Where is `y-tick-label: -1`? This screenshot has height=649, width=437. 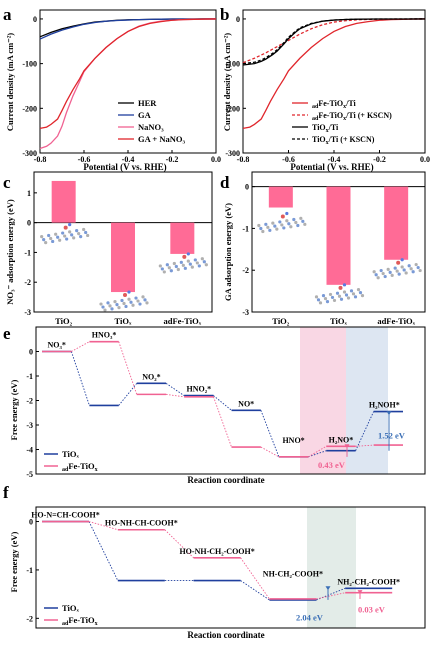
y-tick-label: -1 is located at coordinates (27, 252).